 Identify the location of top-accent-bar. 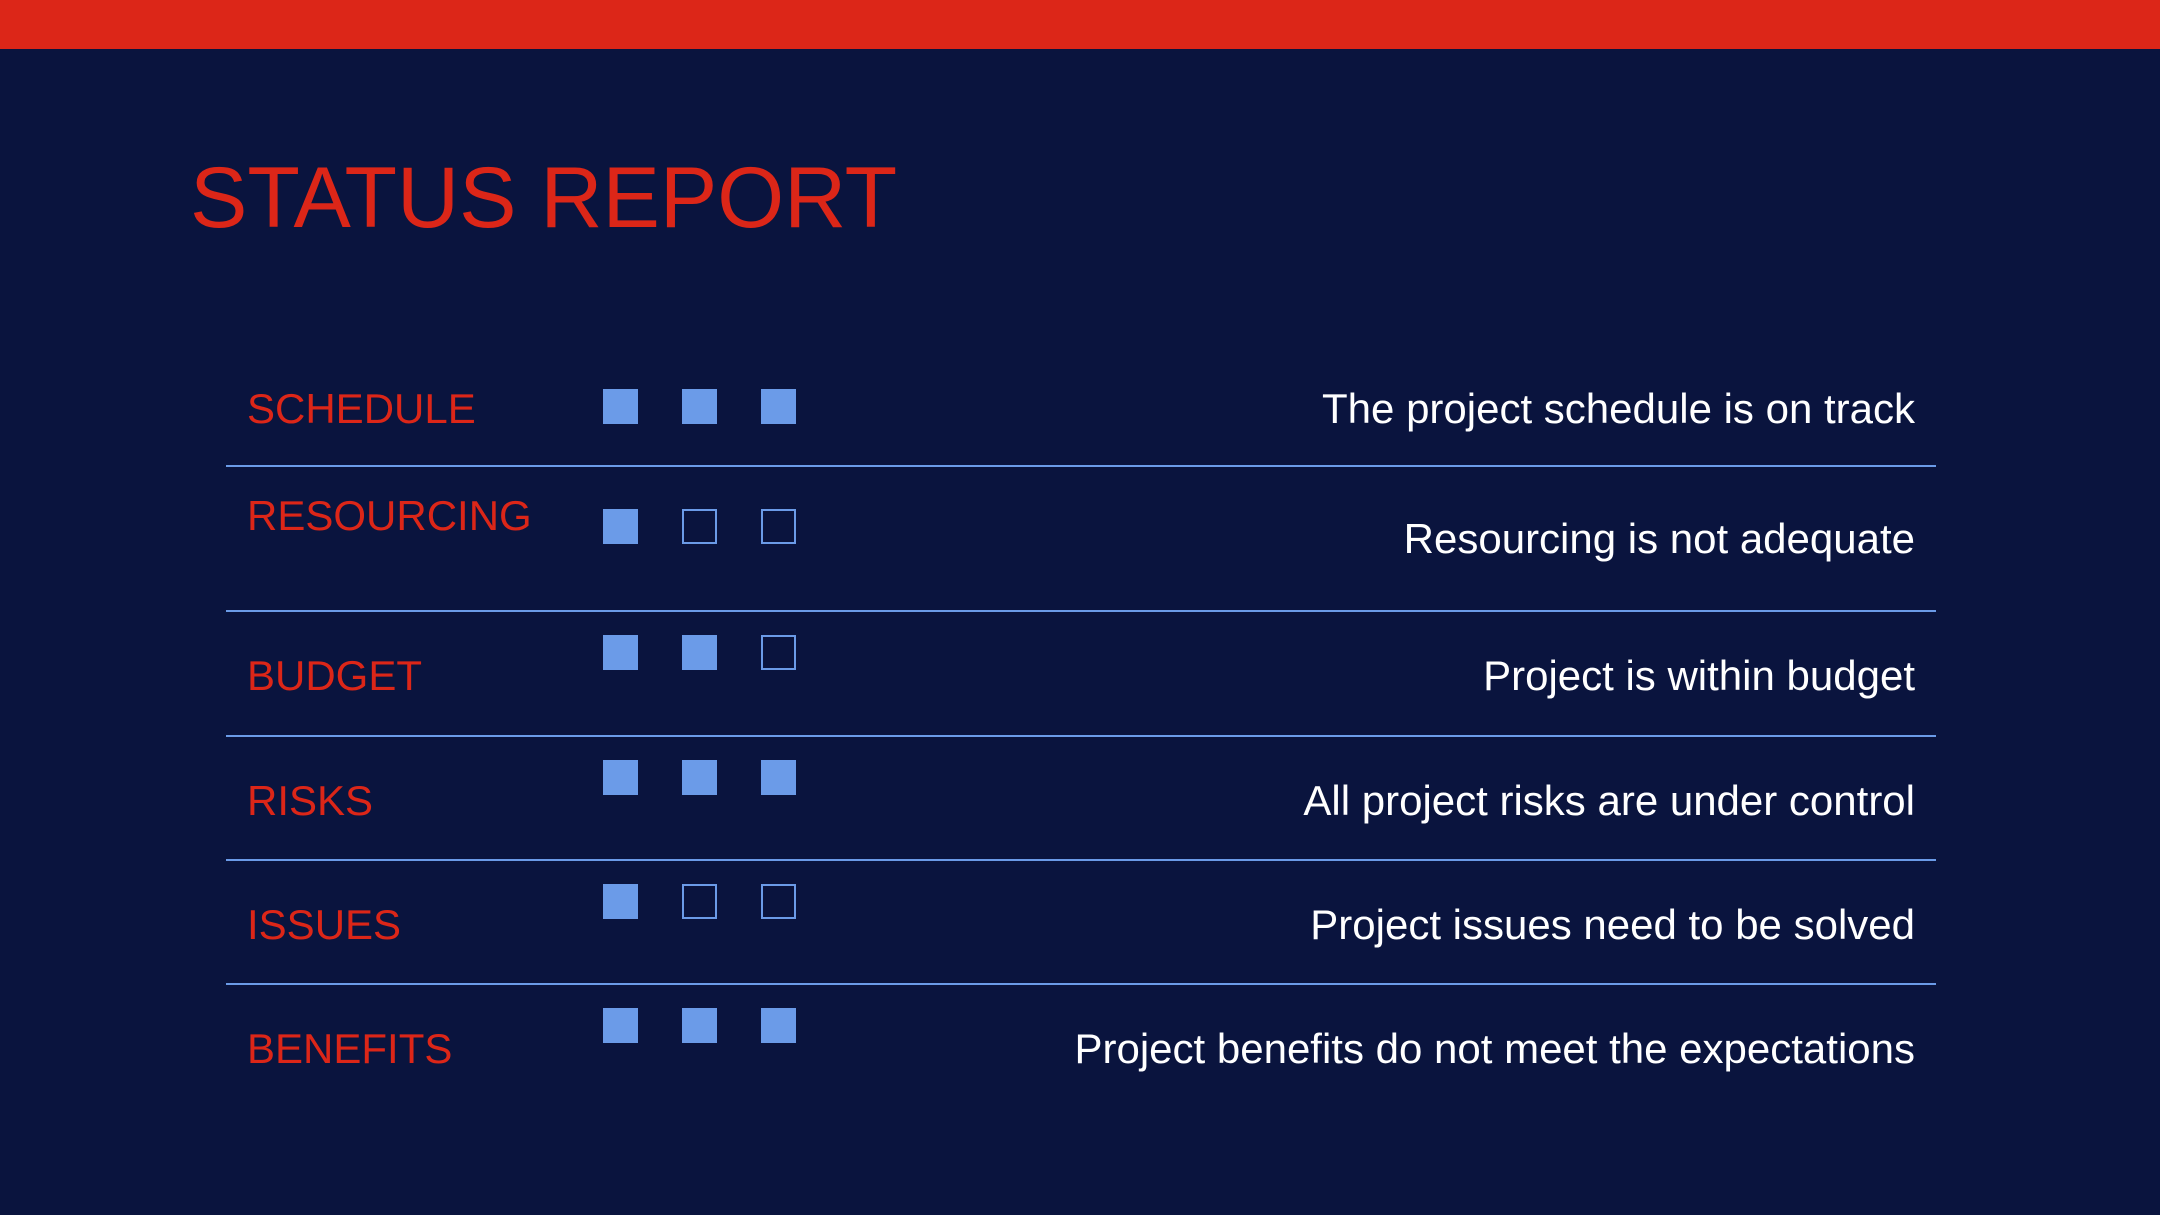
(1080, 24).